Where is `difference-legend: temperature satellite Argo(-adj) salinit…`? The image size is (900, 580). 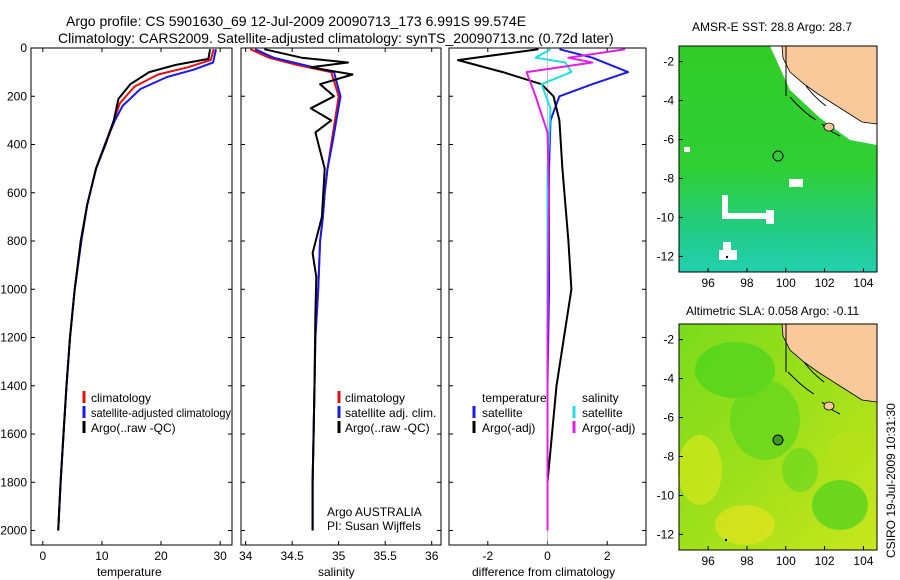
difference-legend: temperature satellite Argo(-adj) salinit… is located at coordinates (553, 413).